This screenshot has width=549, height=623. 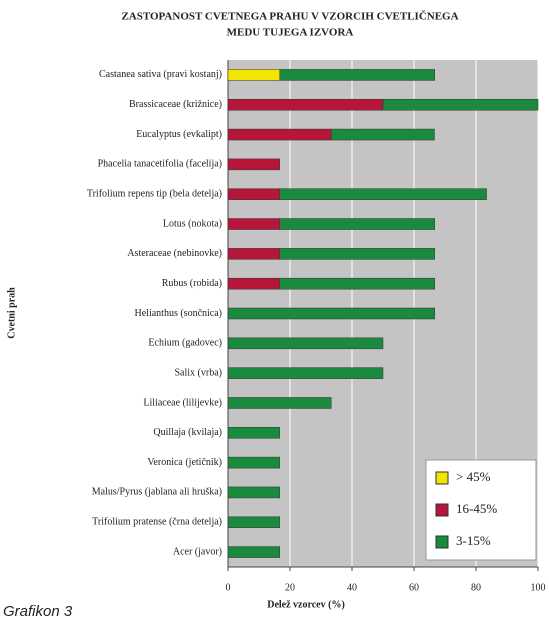 What do you see at coordinates (157, 522) in the screenshot?
I see `y-tick-label: Trifolium pratense (črna detelja)` at bounding box center [157, 522].